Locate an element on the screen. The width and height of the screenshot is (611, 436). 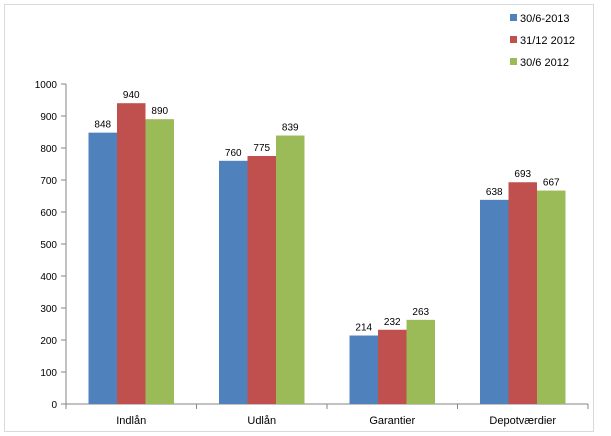
y-tick-label: 400 is located at coordinates (48, 277).